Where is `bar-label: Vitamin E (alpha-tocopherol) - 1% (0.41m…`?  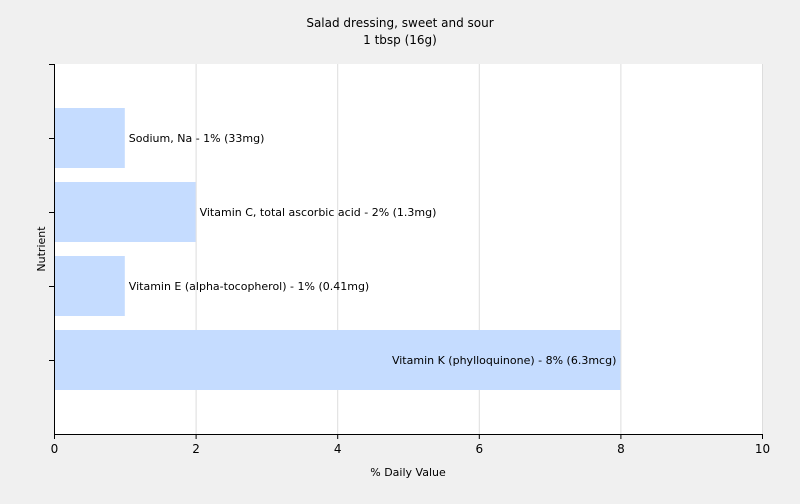 bar-label: Vitamin E (alpha-tocopherol) - 1% (0.41m… is located at coordinates (249, 286).